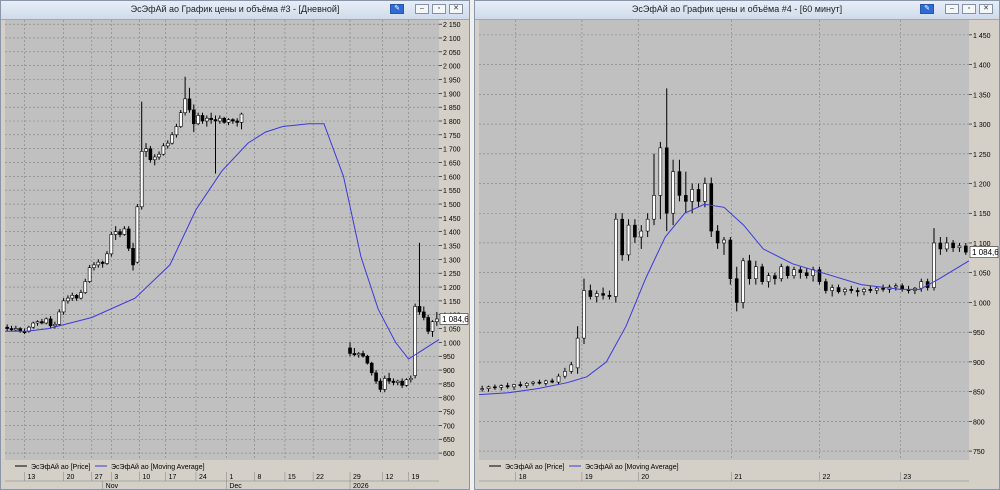 This screenshot has height=490, width=1000. What do you see at coordinates (452, 260) in the screenshot?
I see `y-tick-label: 1 300` at bounding box center [452, 260].